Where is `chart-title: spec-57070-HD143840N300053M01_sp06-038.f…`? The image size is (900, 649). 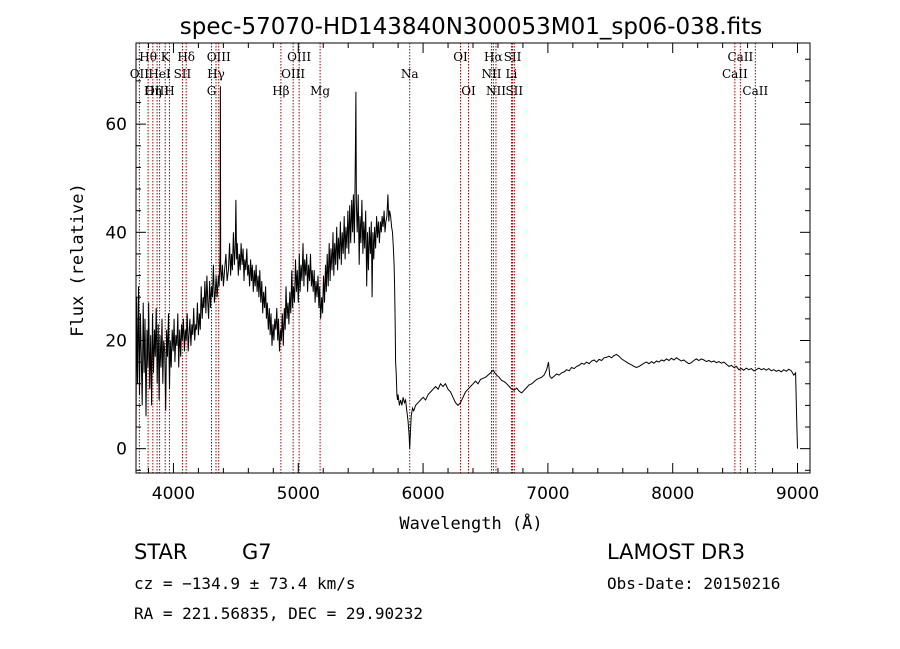 chart-title: spec-57070-HD143840N300053M01_sp06-038.f… is located at coordinates (471, 27).